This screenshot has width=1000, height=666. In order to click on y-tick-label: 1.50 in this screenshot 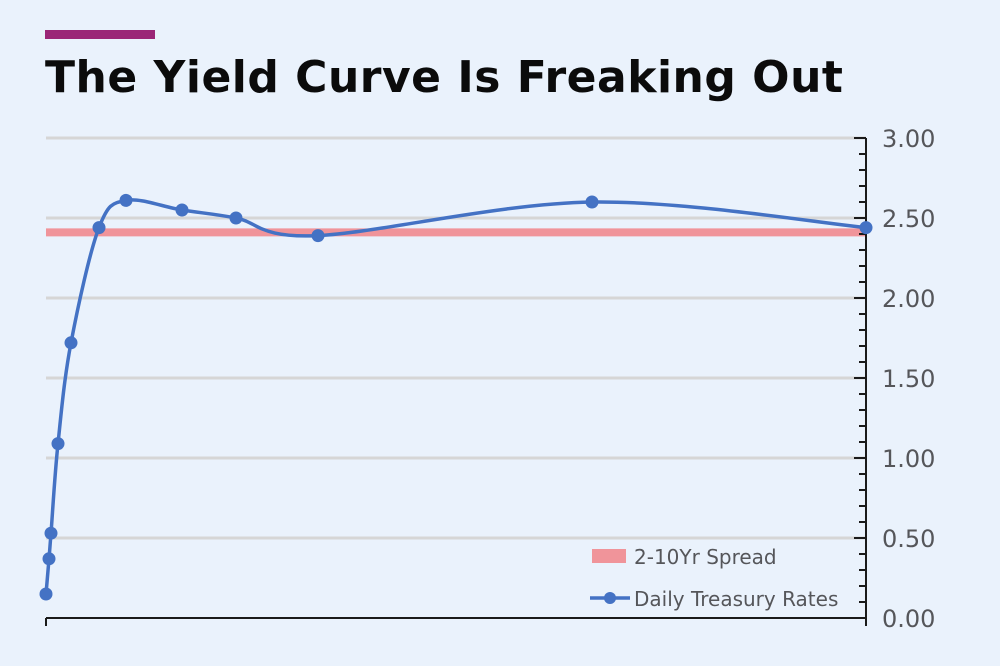, I will do `click(908, 379)`.